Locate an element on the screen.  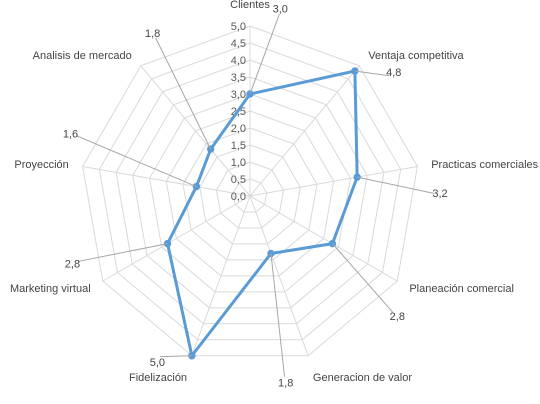
tick-label: 3,5 is located at coordinates (238, 78).